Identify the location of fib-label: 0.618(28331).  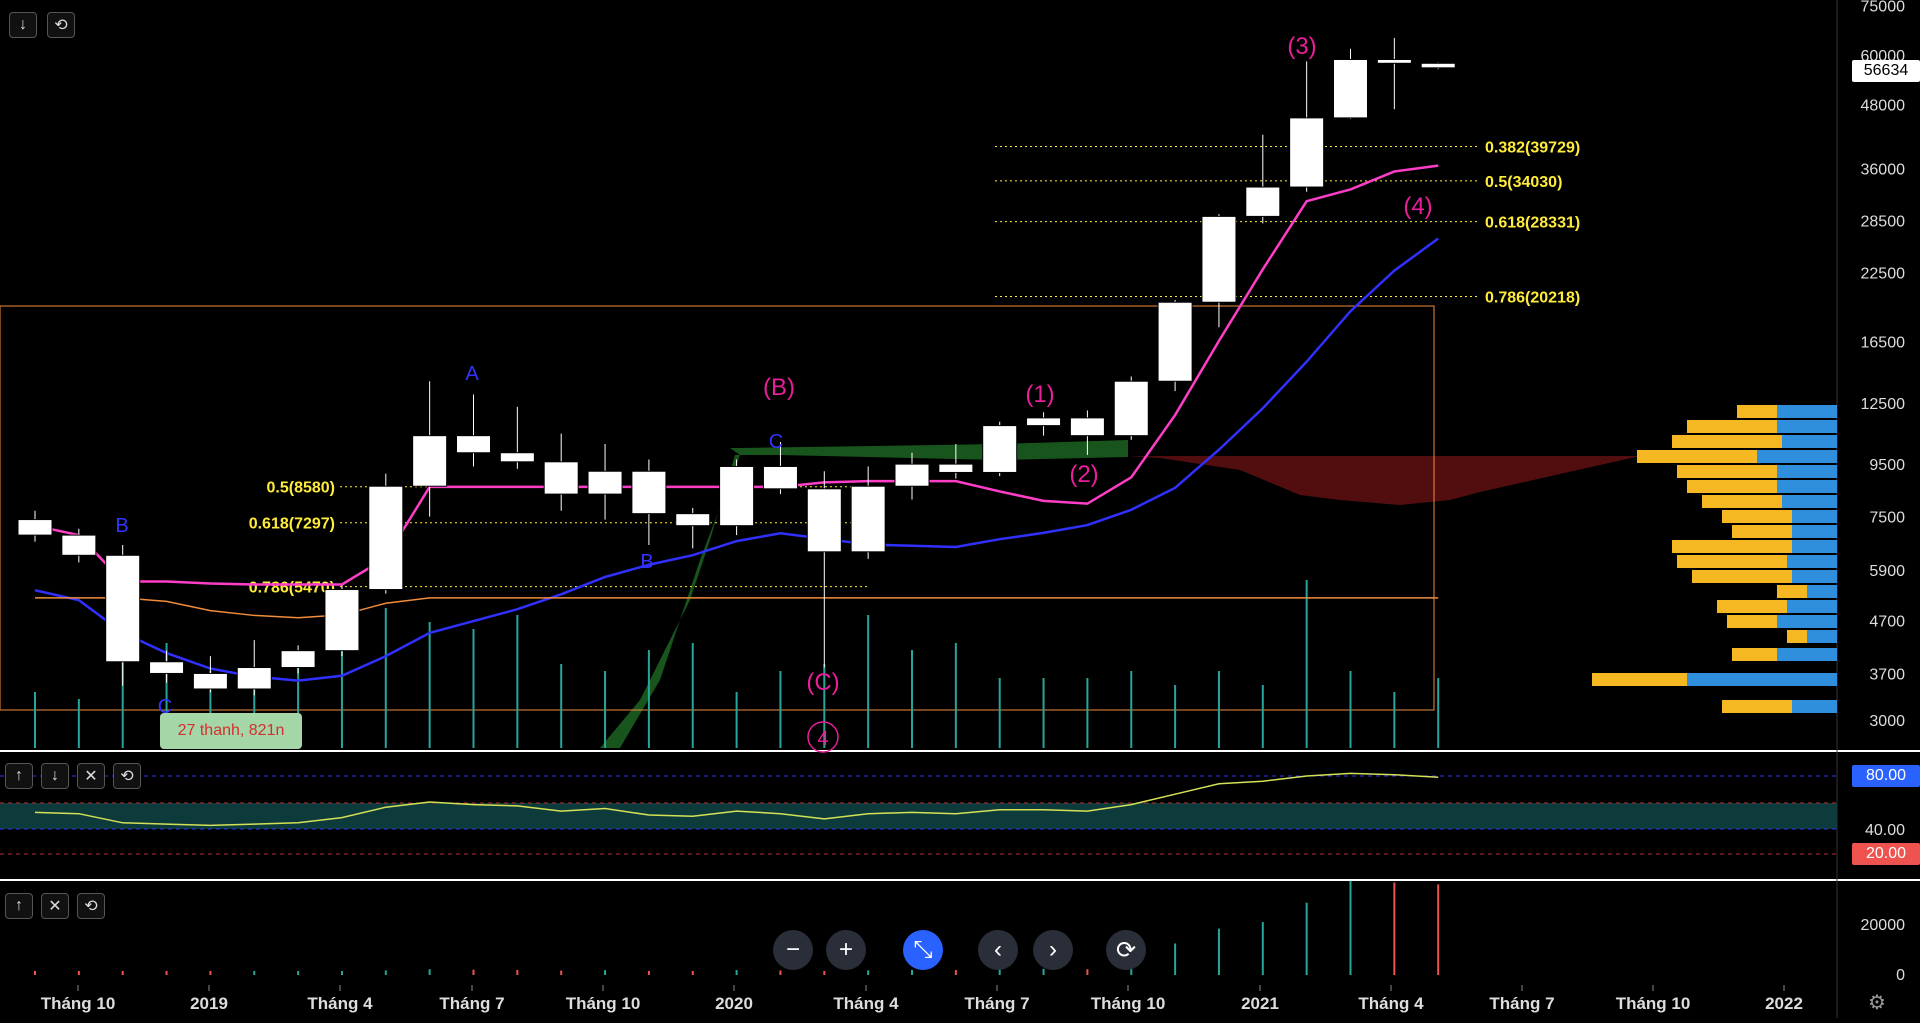
(1532, 223).